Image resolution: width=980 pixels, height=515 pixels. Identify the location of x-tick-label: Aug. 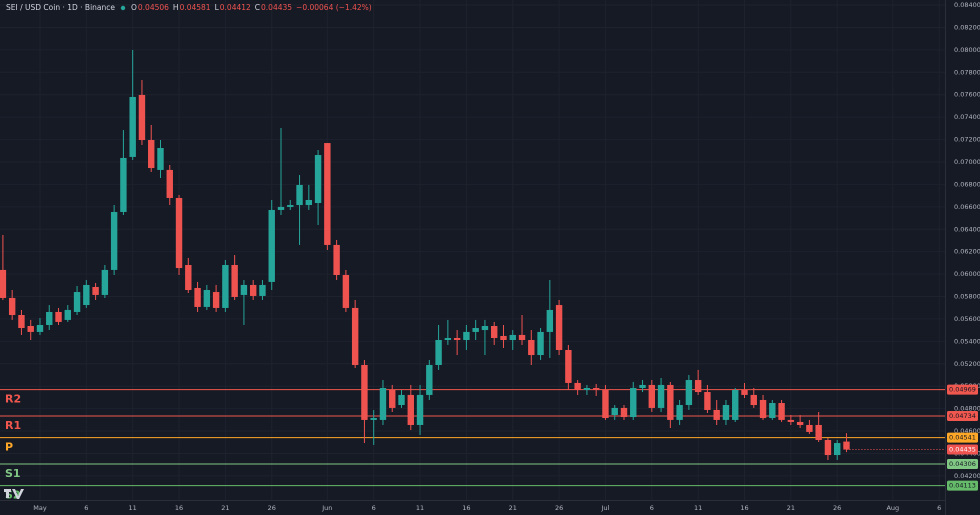
(892, 508).